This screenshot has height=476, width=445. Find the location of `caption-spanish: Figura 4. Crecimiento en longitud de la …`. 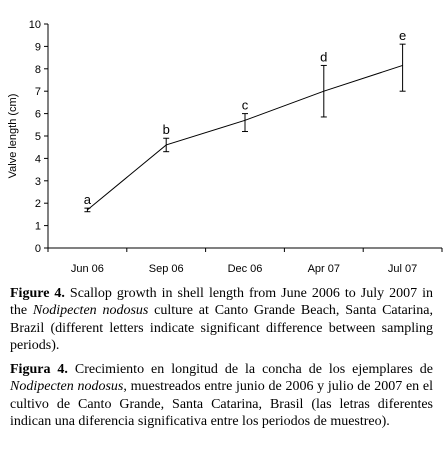

caption-spanish: Figura 4. Crecimiento en longitud de la … is located at coordinates (221, 396).